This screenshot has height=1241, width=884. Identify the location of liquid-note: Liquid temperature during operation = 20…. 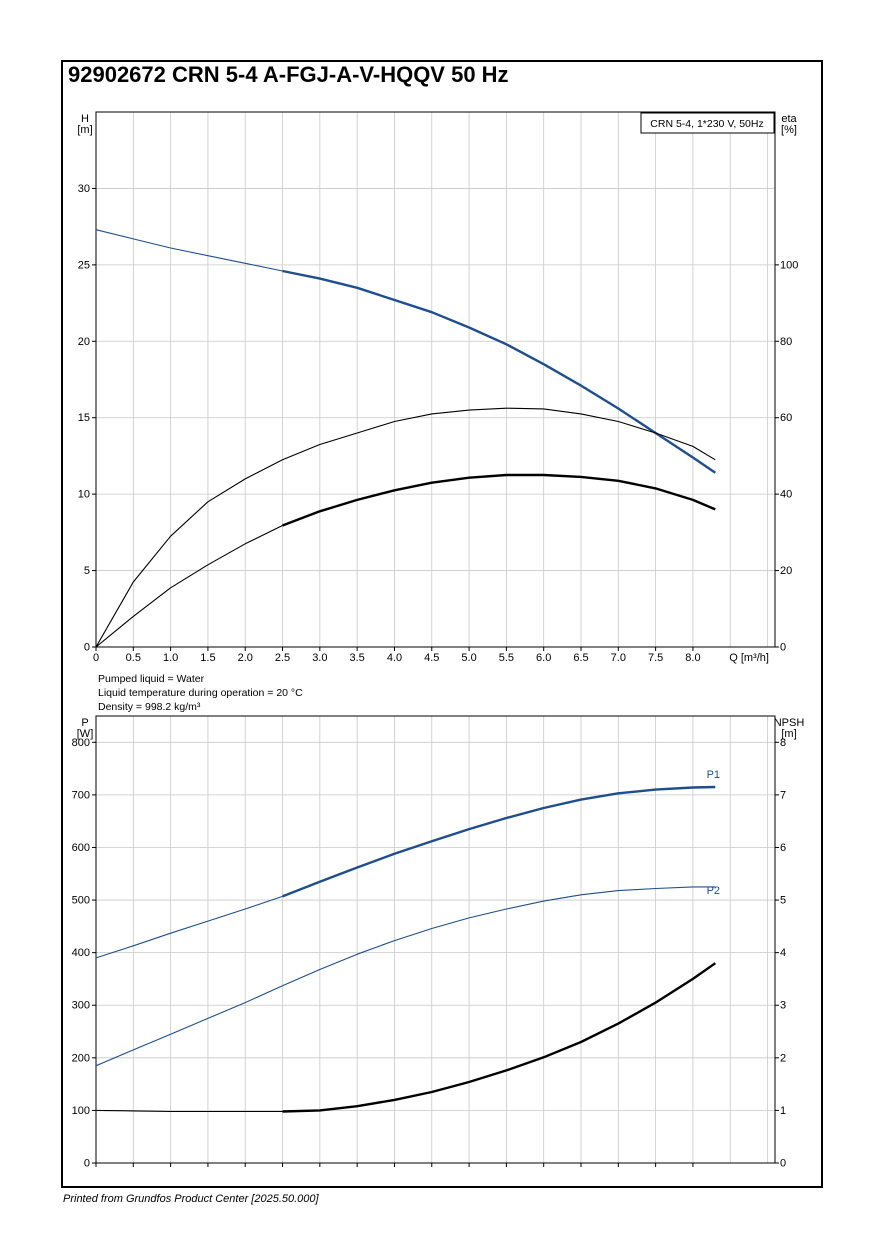
(200, 693).